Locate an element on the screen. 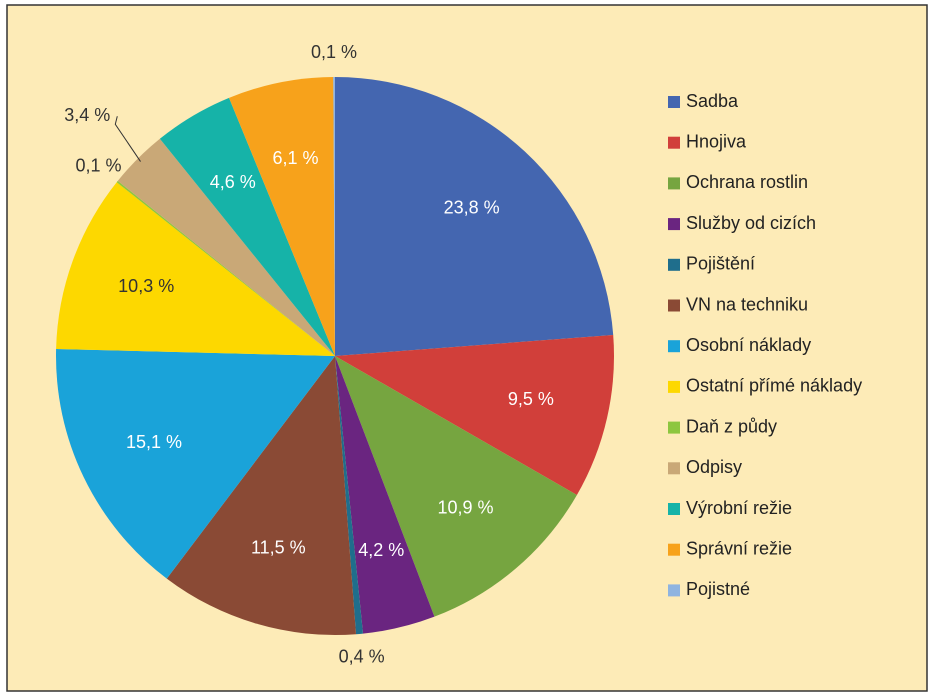  legend-label: Ostatní přímé náklady is located at coordinates (774, 386).